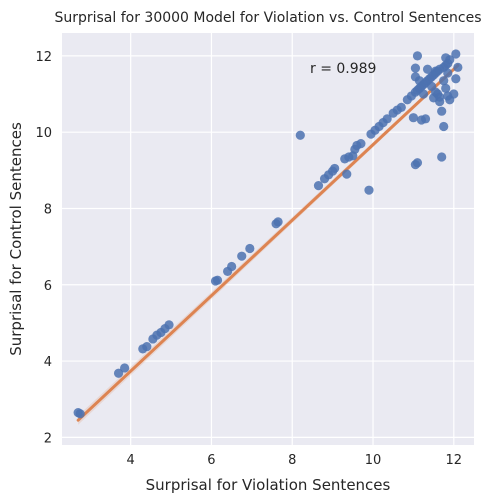 The height and width of the screenshot is (504, 502). What do you see at coordinates (373, 460) in the screenshot?
I see `x-tick-label: 10` at bounding box center [373, 460].